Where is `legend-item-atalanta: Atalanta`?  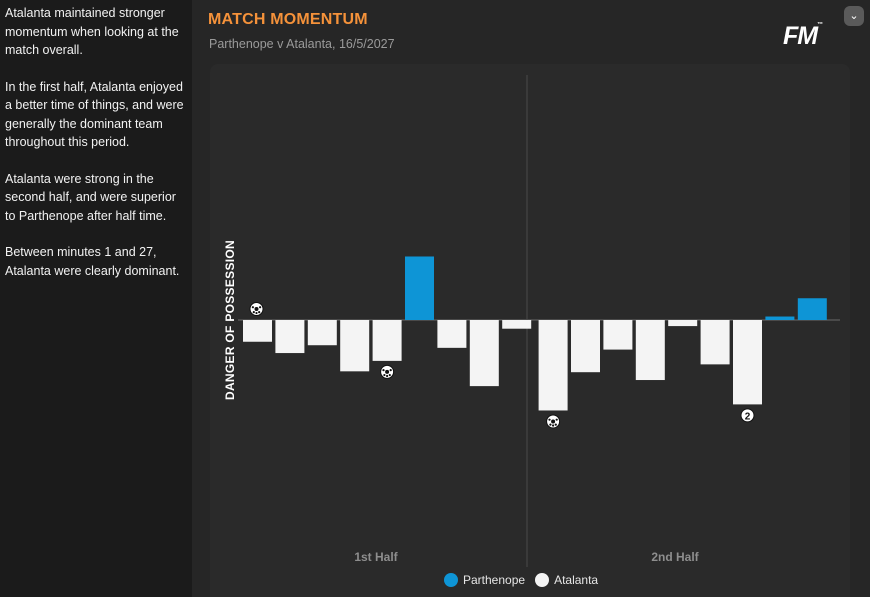 legend-item-atalanta: Atalanta is located at coordinates (566, 580).